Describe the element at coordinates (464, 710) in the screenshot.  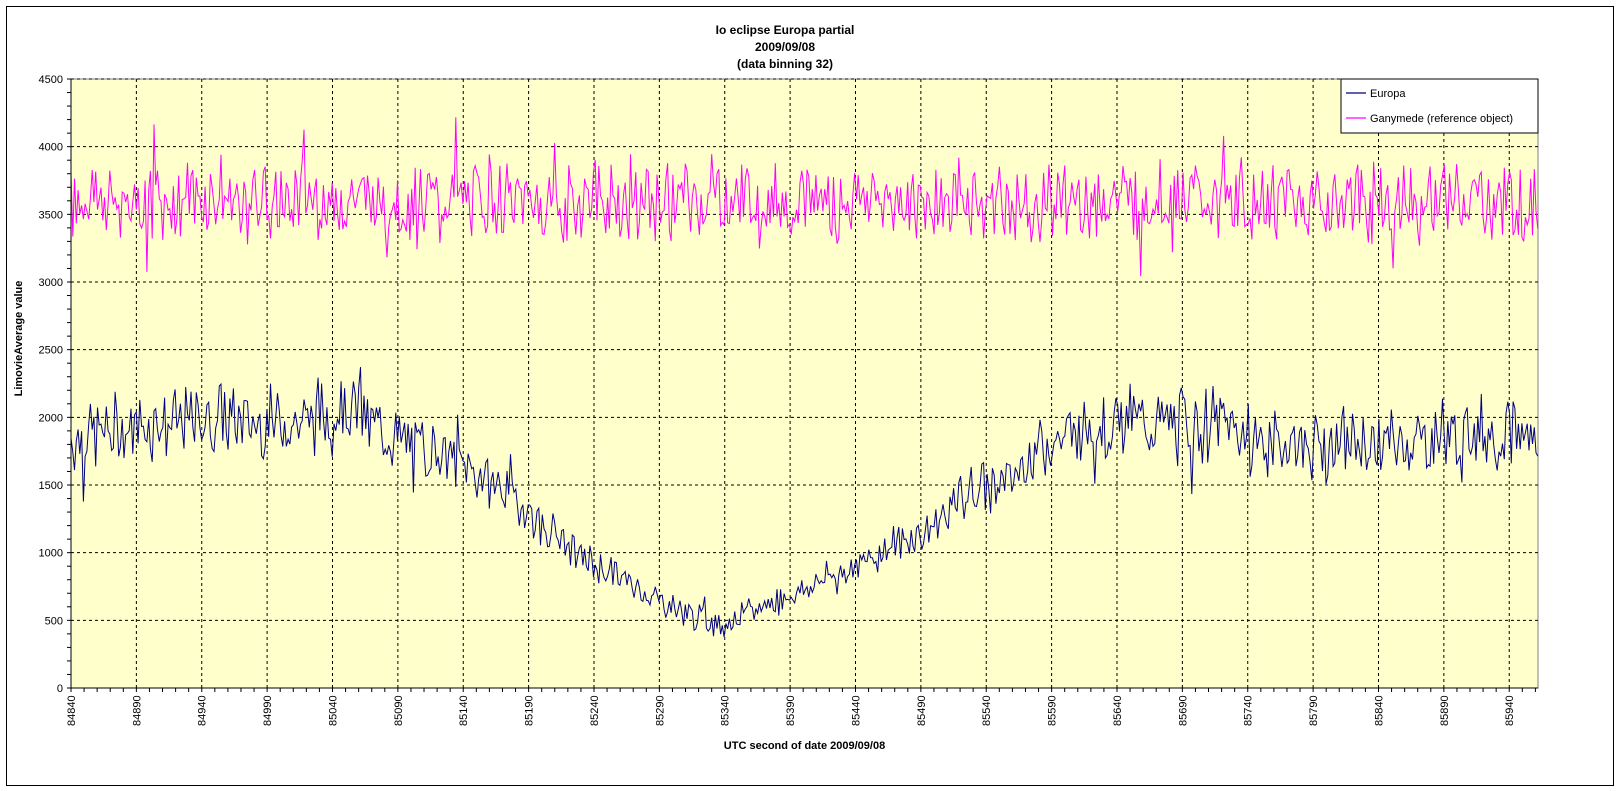
I see `x-tick-label: 85140` at that location.